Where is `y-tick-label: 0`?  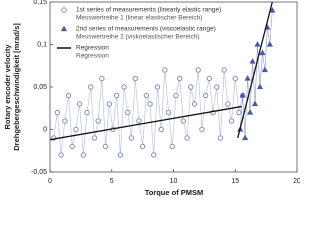
y-tick-label: 0 is located at coordinates (45, 129).